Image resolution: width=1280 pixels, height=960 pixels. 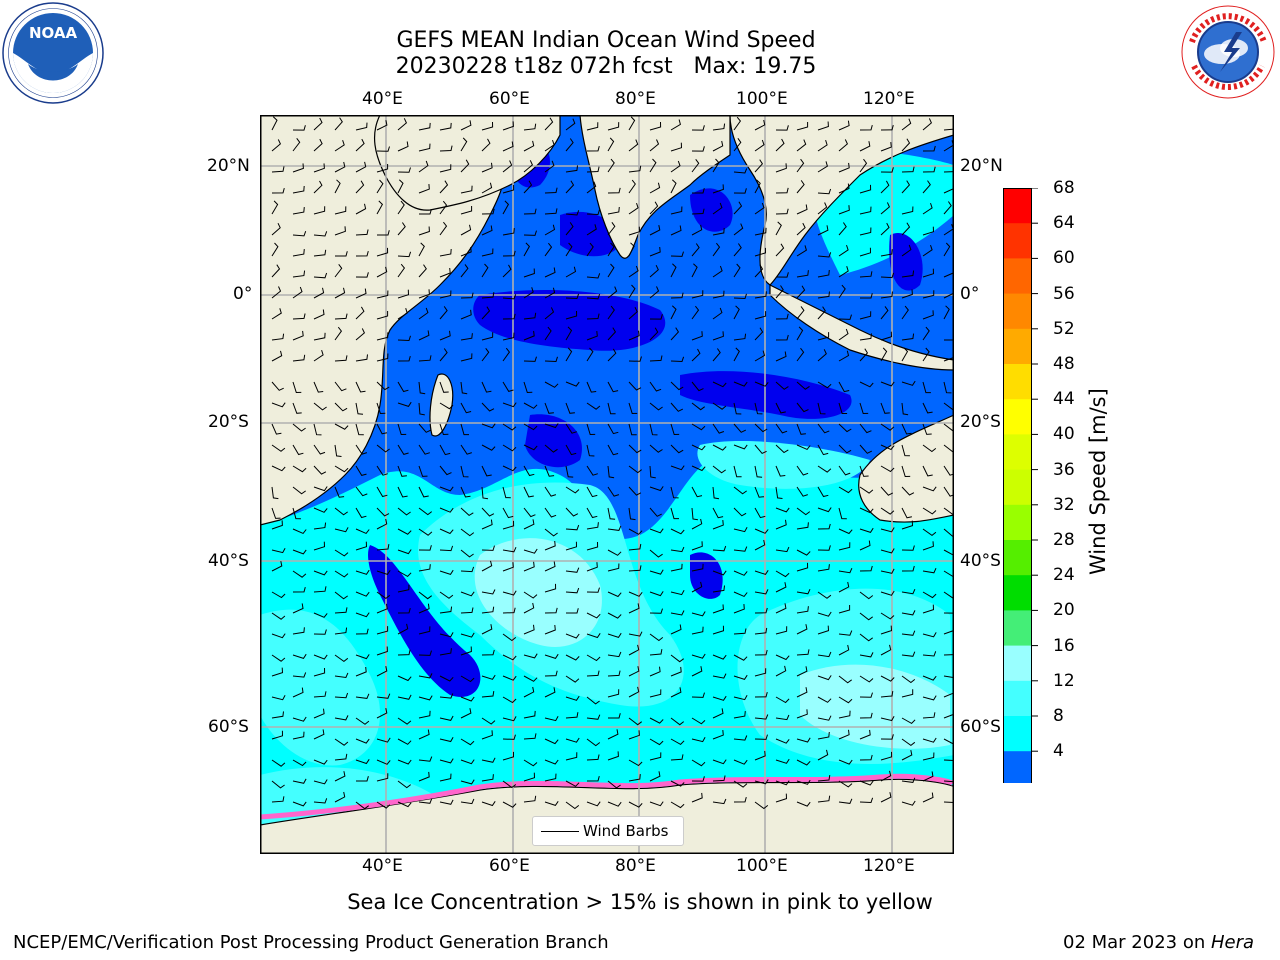 I want to click on lat-label-left-20n: 20°N, so click(x=228, y=166).